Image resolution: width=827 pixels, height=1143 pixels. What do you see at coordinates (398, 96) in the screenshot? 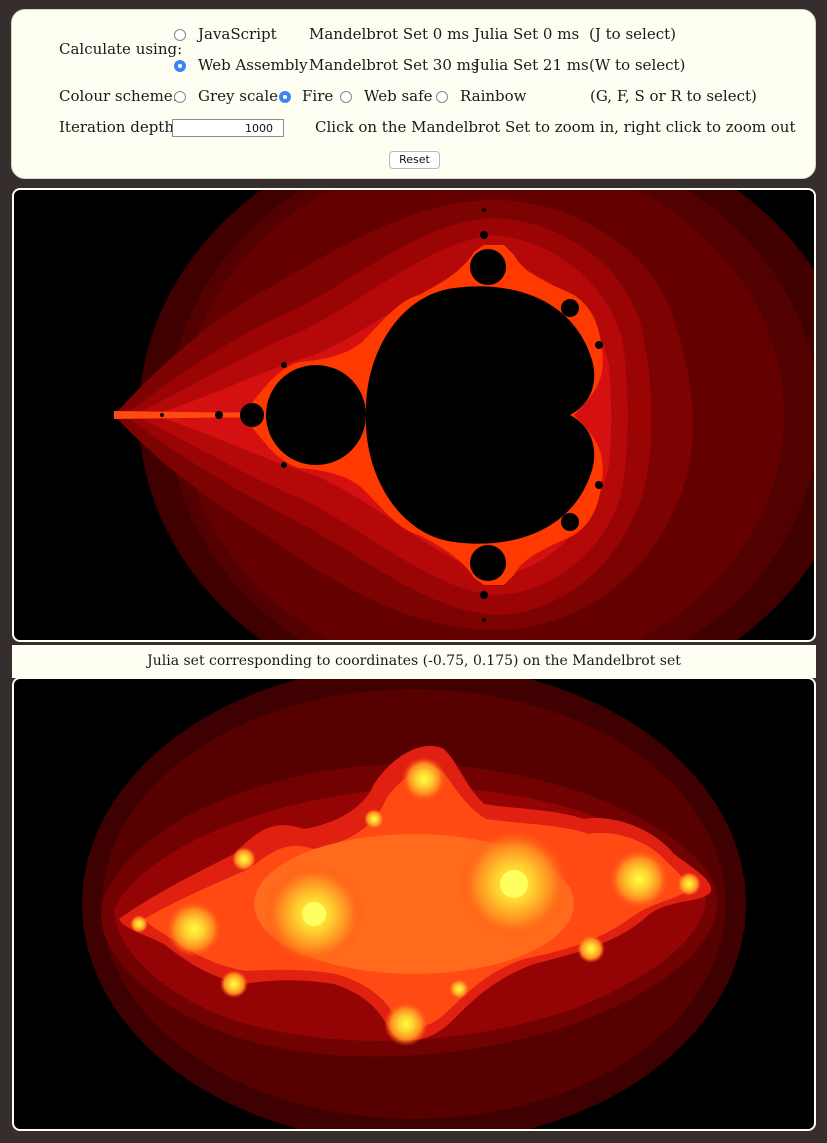
I see `web-safe-label: Web safe` at bounding box center [398, 96].